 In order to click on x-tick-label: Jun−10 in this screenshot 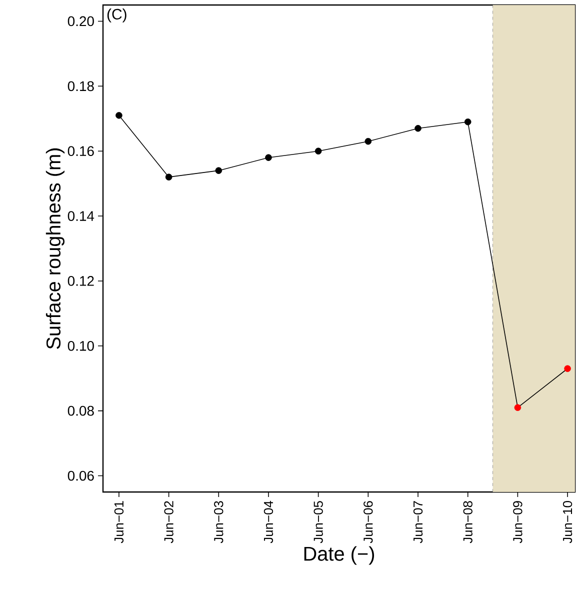, I will do `click(567, 522)`.